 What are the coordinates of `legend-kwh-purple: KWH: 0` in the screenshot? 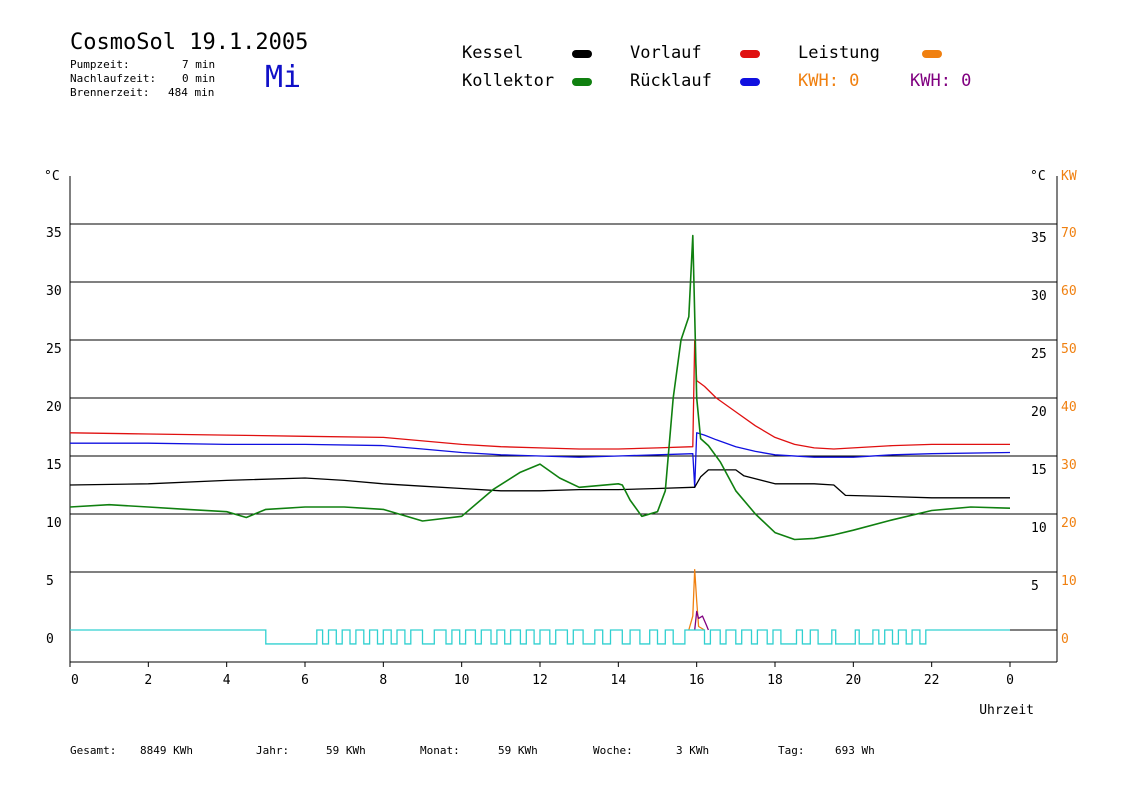 It's located at (941, 81).